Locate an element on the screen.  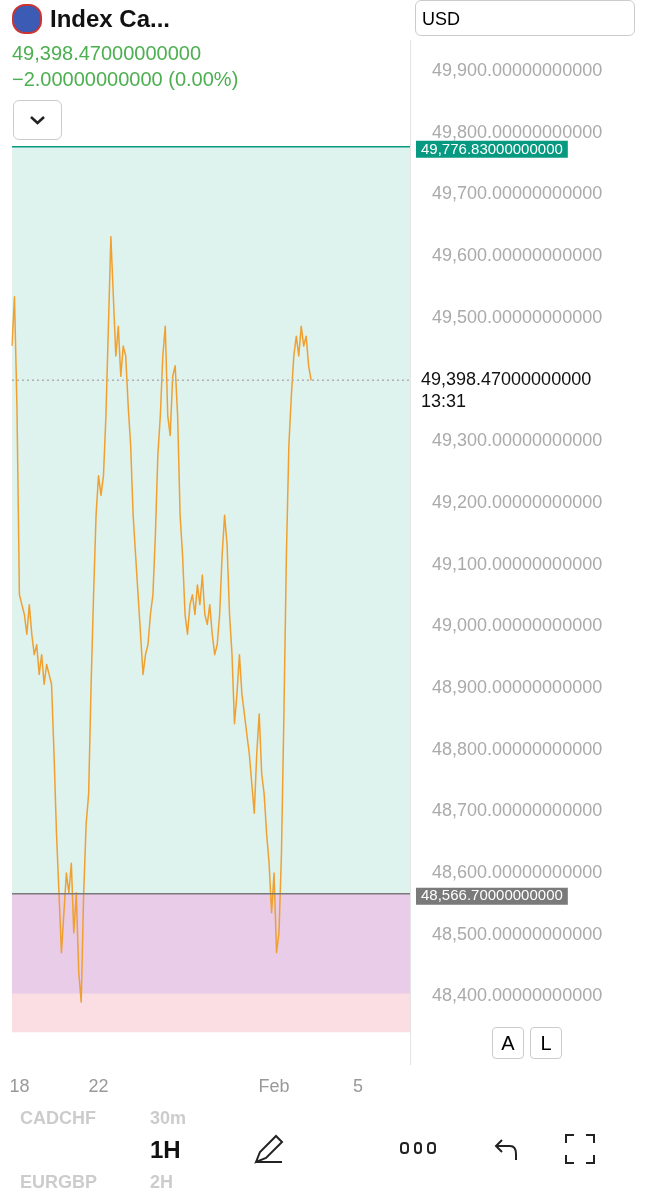
x-tick-label: 22 is located at coordinates (98, 1086).